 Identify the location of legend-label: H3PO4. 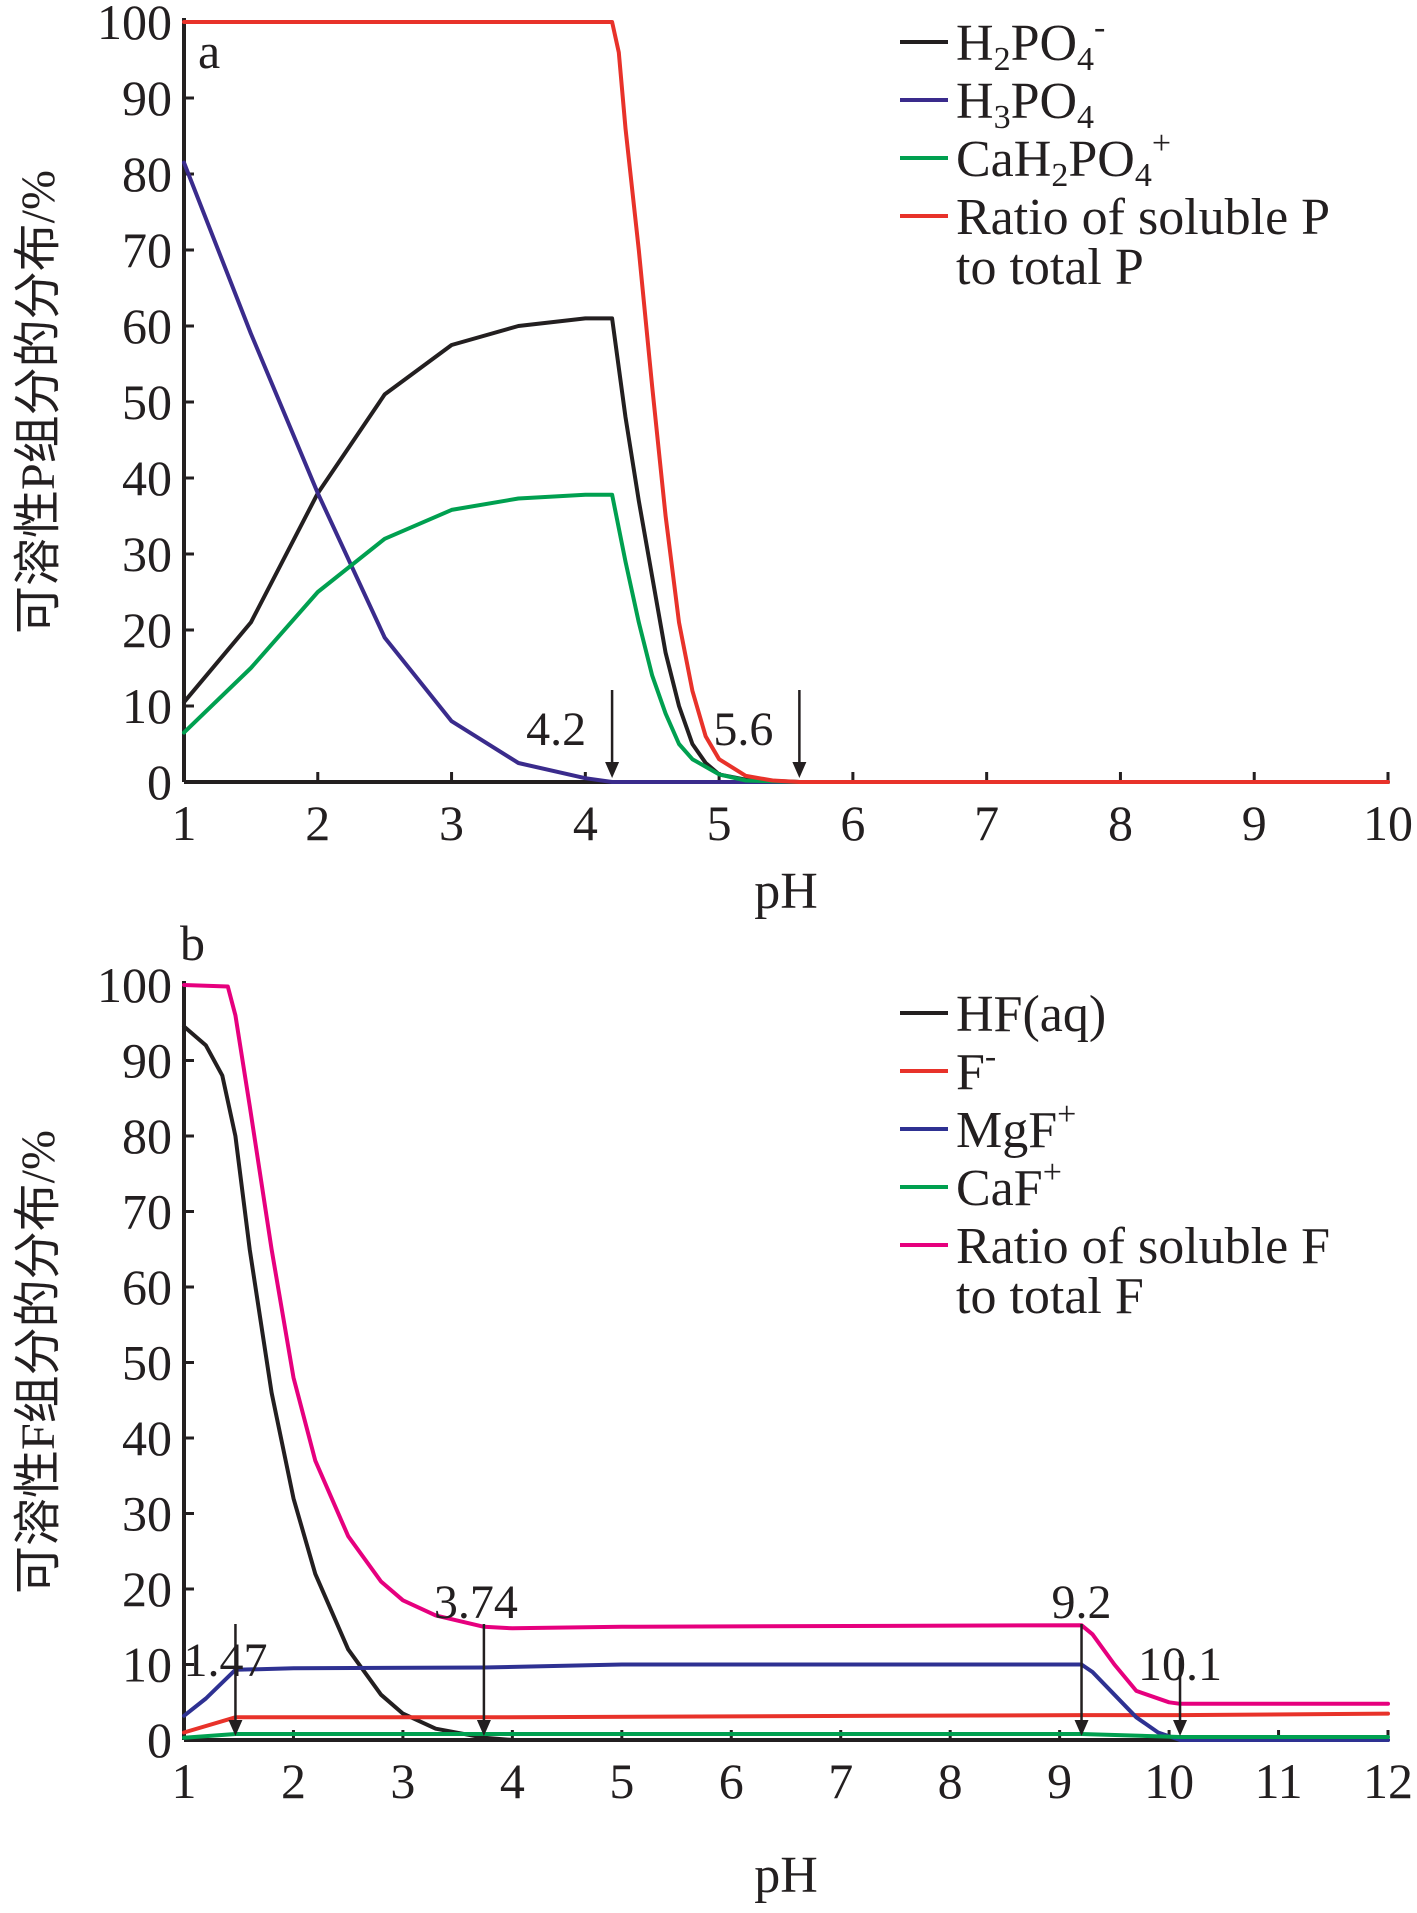
(1025, 104).